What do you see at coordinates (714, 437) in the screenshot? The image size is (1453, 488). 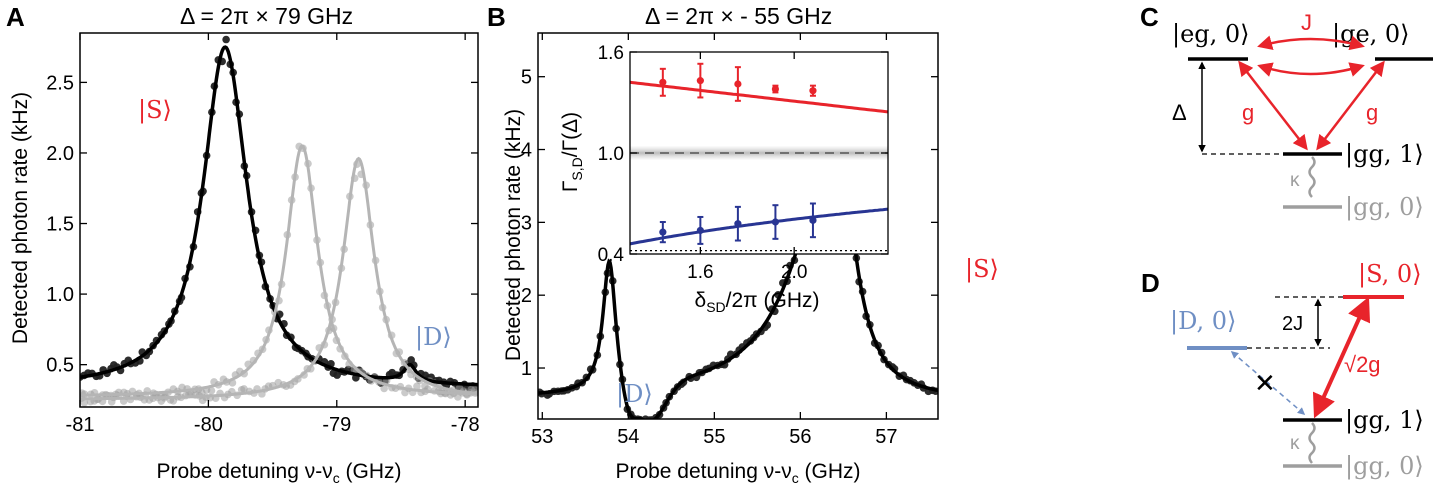 I see `x-tick-label: 55` at bounding box center [714, 437].